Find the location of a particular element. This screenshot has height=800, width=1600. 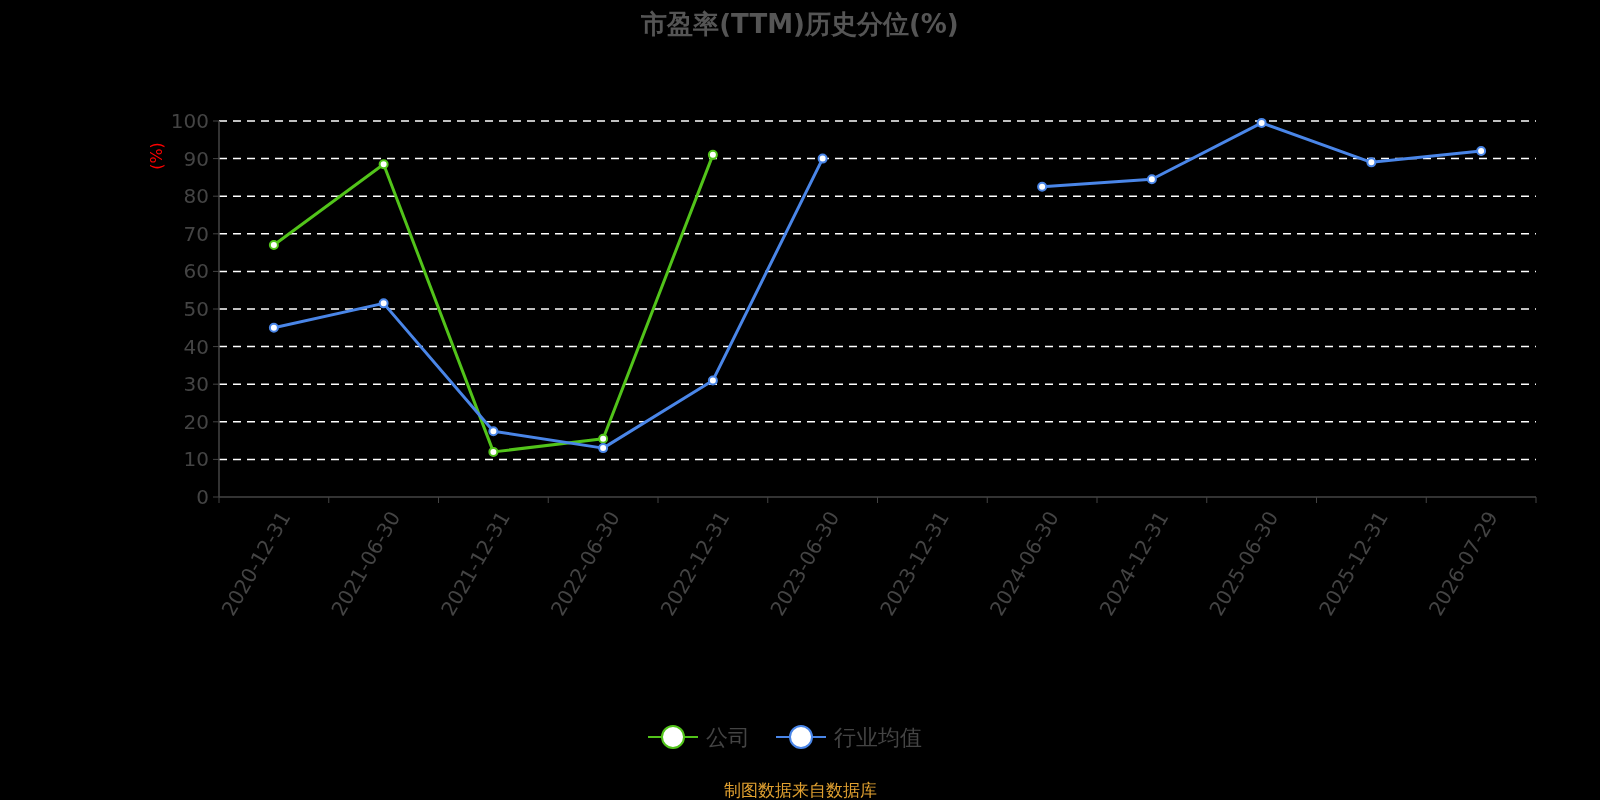

legend-label: 行业均值 is located at coordinates (878, 737).